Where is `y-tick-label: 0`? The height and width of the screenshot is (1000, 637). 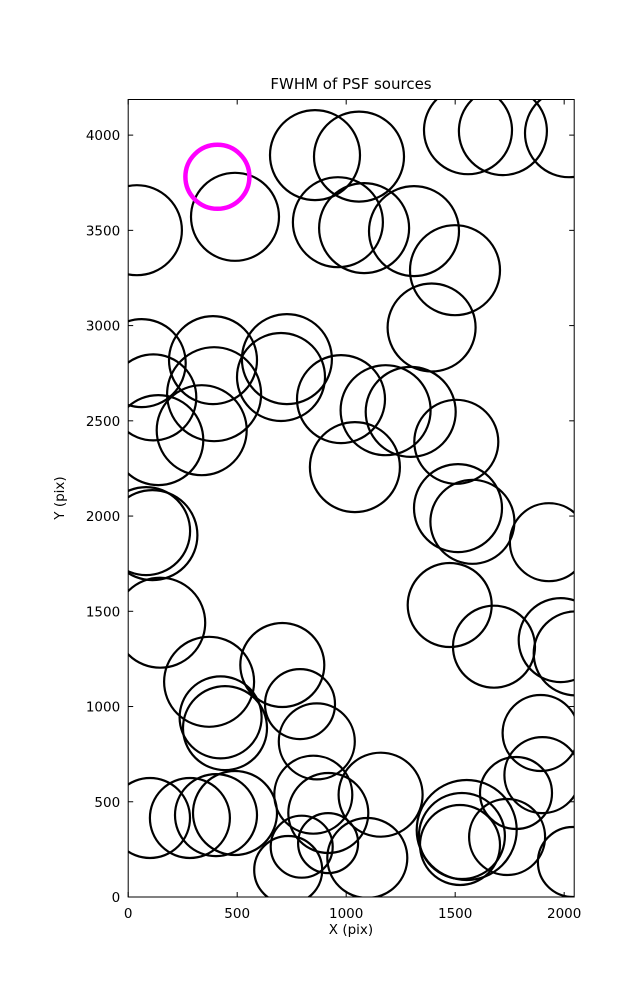 y-tick-label: 0 is located at coordinates (116, 898).